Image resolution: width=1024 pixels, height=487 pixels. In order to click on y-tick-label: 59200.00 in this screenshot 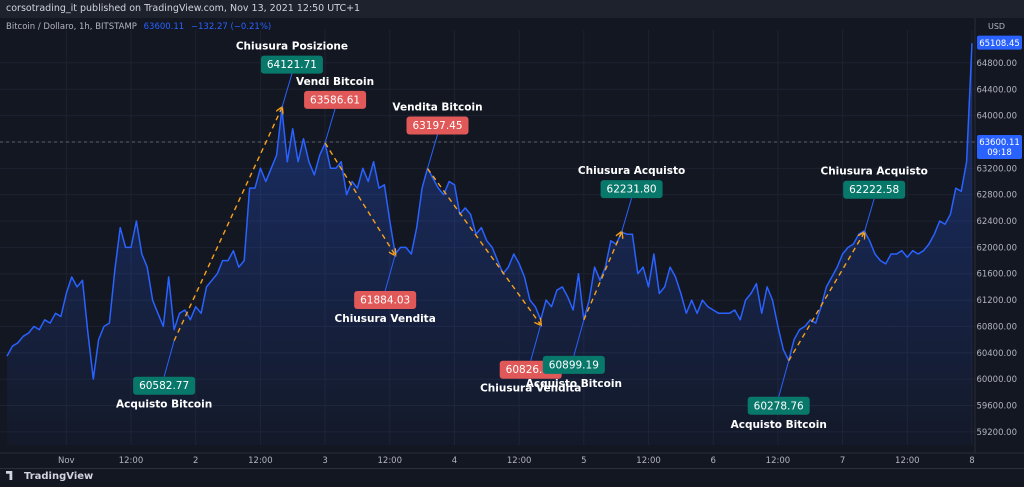, I will do `click(996, 433)`.